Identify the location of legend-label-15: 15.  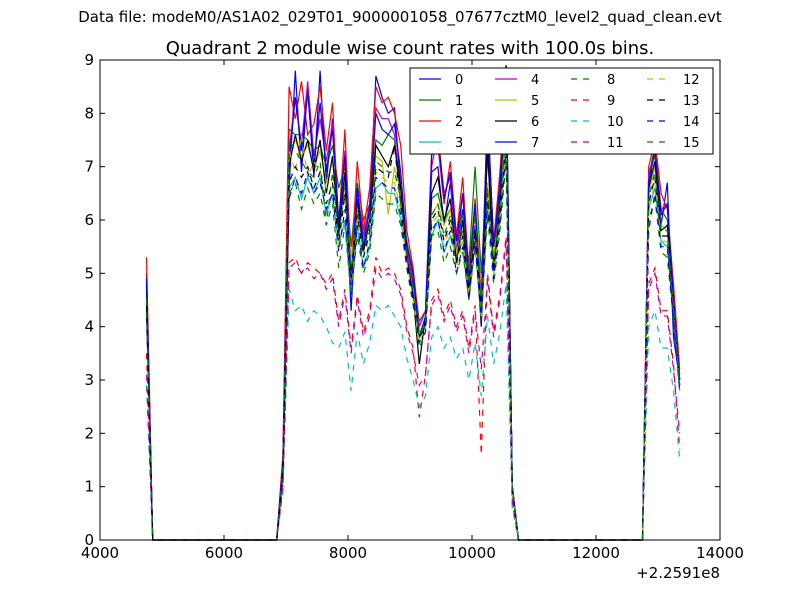
(691, 143).